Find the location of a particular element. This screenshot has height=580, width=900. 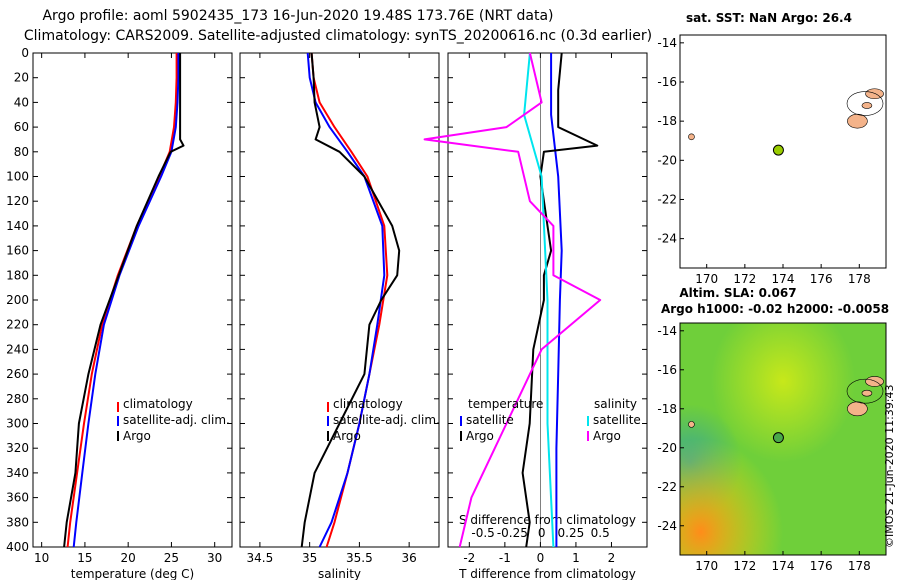

y-tick-label: 40 is located at coordinates (21, 102).